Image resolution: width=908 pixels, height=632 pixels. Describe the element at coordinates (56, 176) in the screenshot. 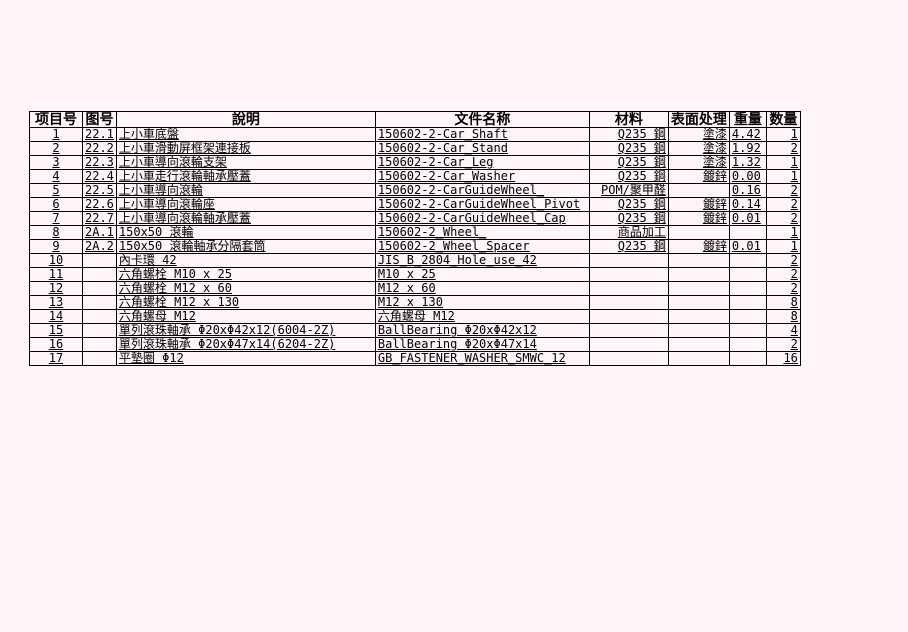

I see `cell-item-no: 4` at that location.